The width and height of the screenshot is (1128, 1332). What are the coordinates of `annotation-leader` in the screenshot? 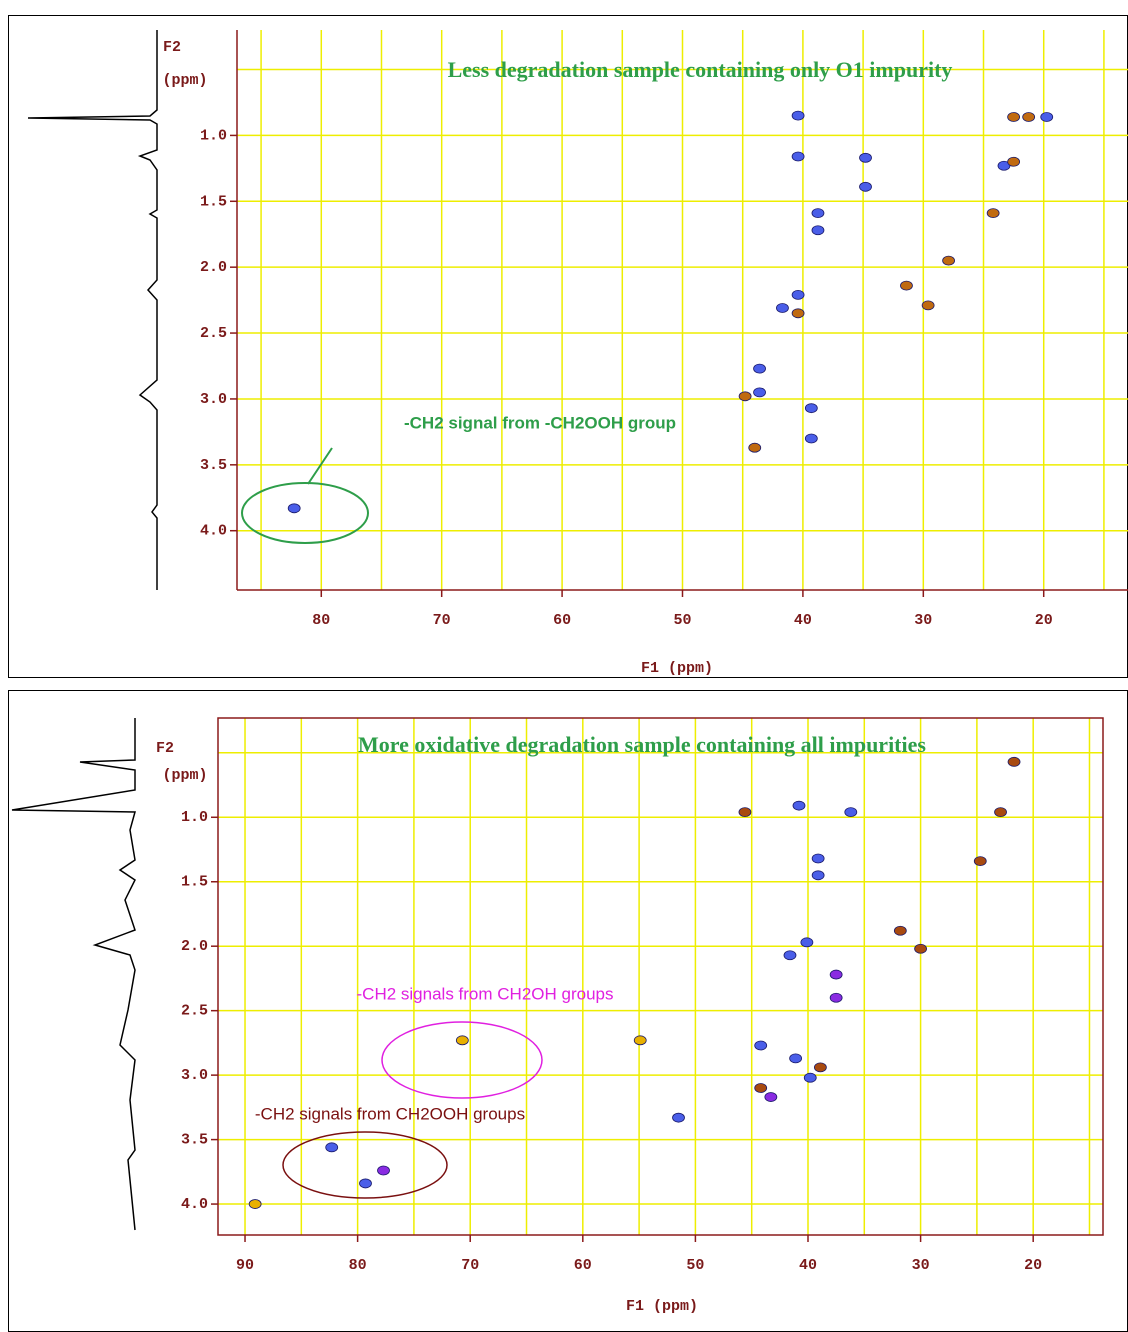 It's located at (320, 466).